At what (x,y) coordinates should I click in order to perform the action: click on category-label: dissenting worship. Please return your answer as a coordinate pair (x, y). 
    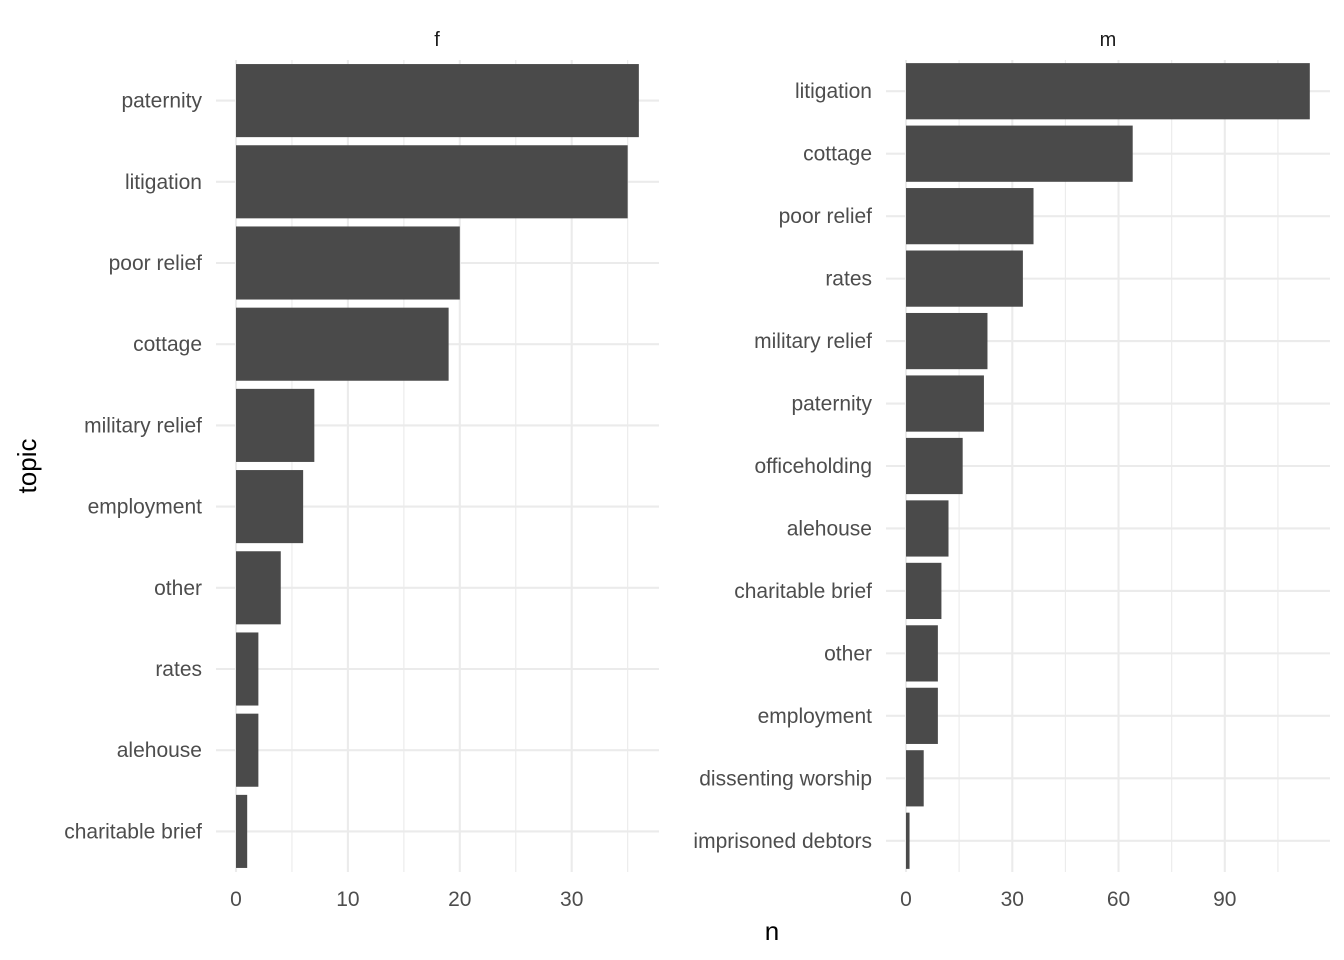
    Looking at the image, I should click on (785, 778).